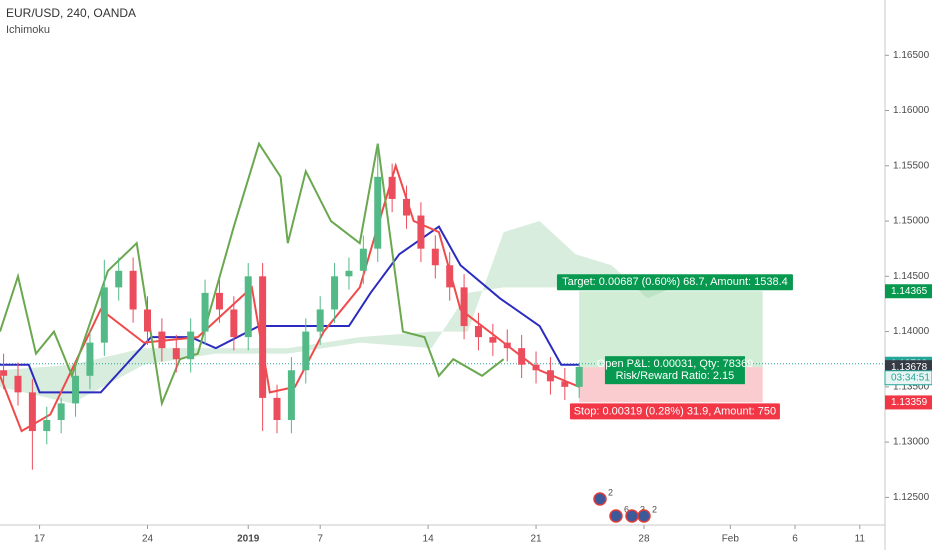  What do you see at coordinates (911, 55) in the screenshot?
I see `y-tick-label: 1.16500` at bounding box center [911, 55].